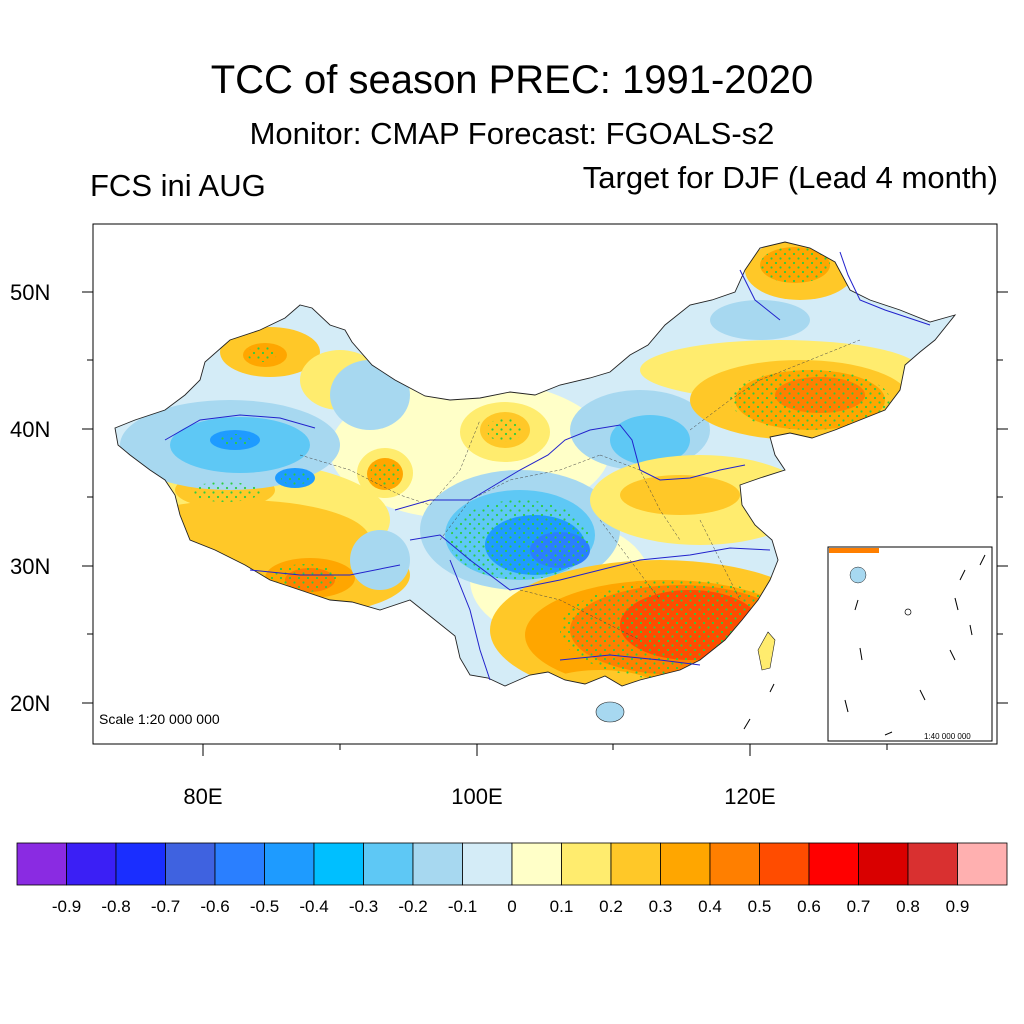  I want to click on colorbar-tick-label: 0.2, so click(611, 906).